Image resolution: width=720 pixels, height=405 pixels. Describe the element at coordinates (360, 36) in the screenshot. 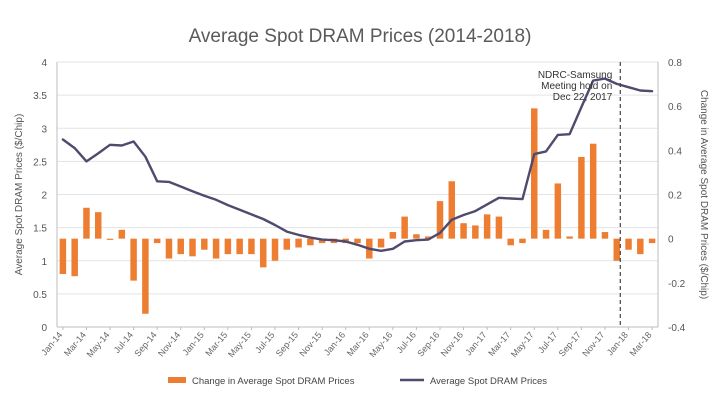

I see `chart-title: Average Spot DRAM Prices (2014-2018)` at that location.